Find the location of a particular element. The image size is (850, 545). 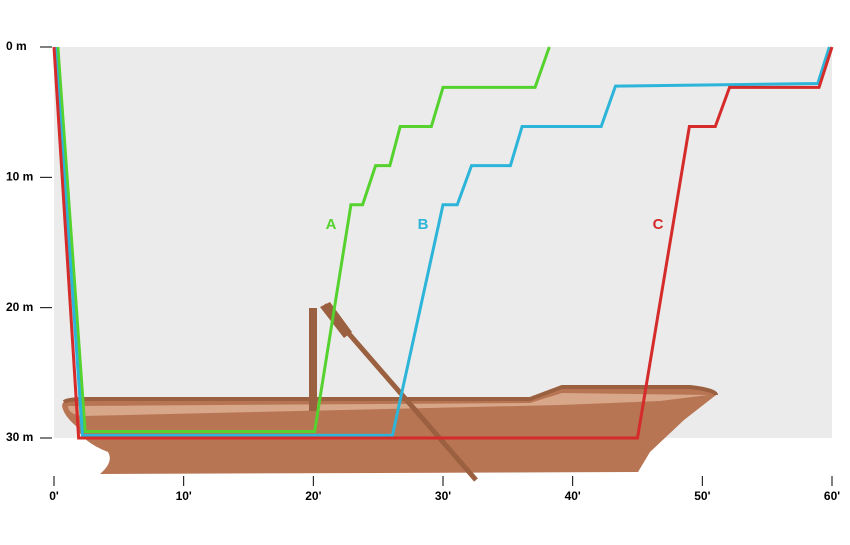

series-label: B is located at coordinates (423, 224).